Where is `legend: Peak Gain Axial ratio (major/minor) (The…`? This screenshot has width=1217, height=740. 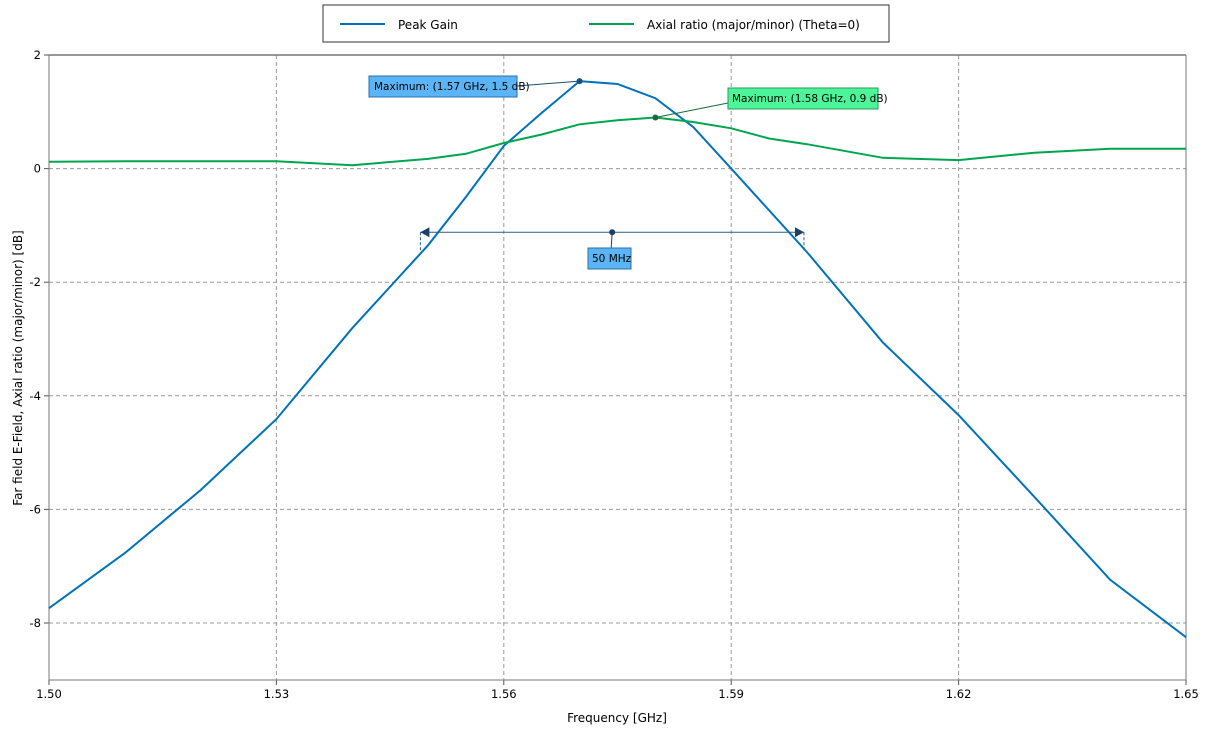 legend: Peak Gain Axial ratio (major/minor) (The… is located at coordinates (606, 23).